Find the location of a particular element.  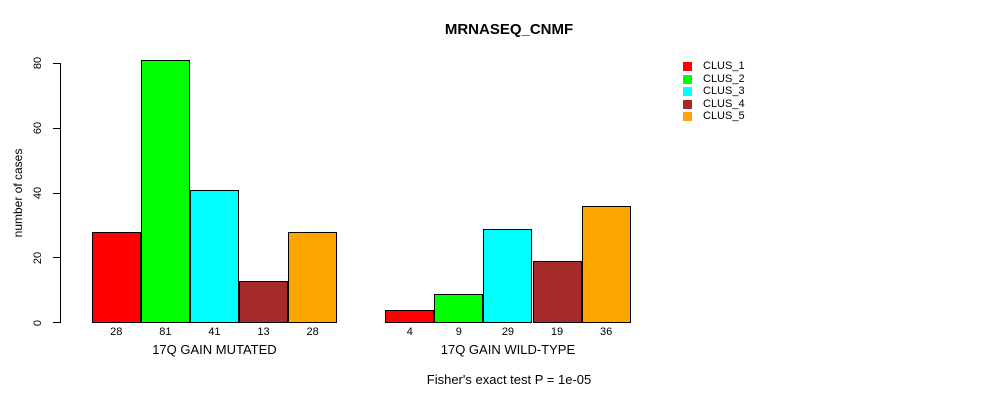

bar-value-label: 41 is located at coordinates (214, 331).